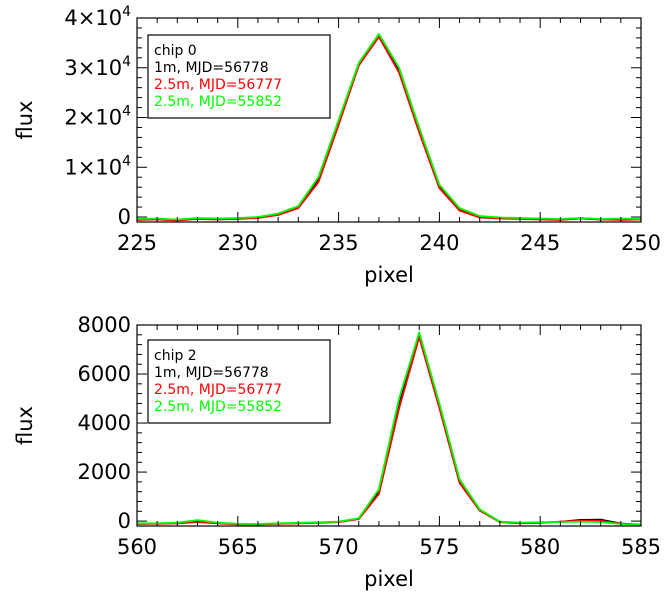 This screenshot has width=668, height=595. What do you see at coordinates (641, 243) in the screenshot?
I see `x-tick-label: 250` at bounding box center [641, 243].